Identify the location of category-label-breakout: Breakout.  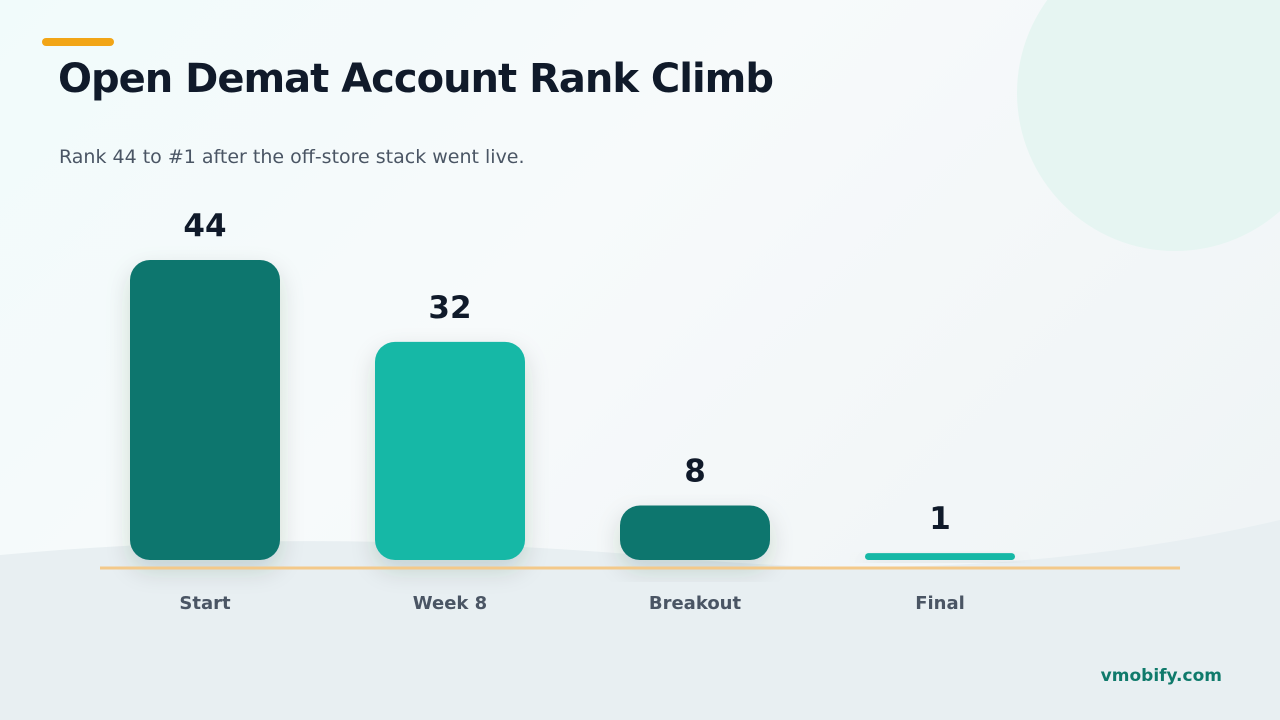
(695, 603).